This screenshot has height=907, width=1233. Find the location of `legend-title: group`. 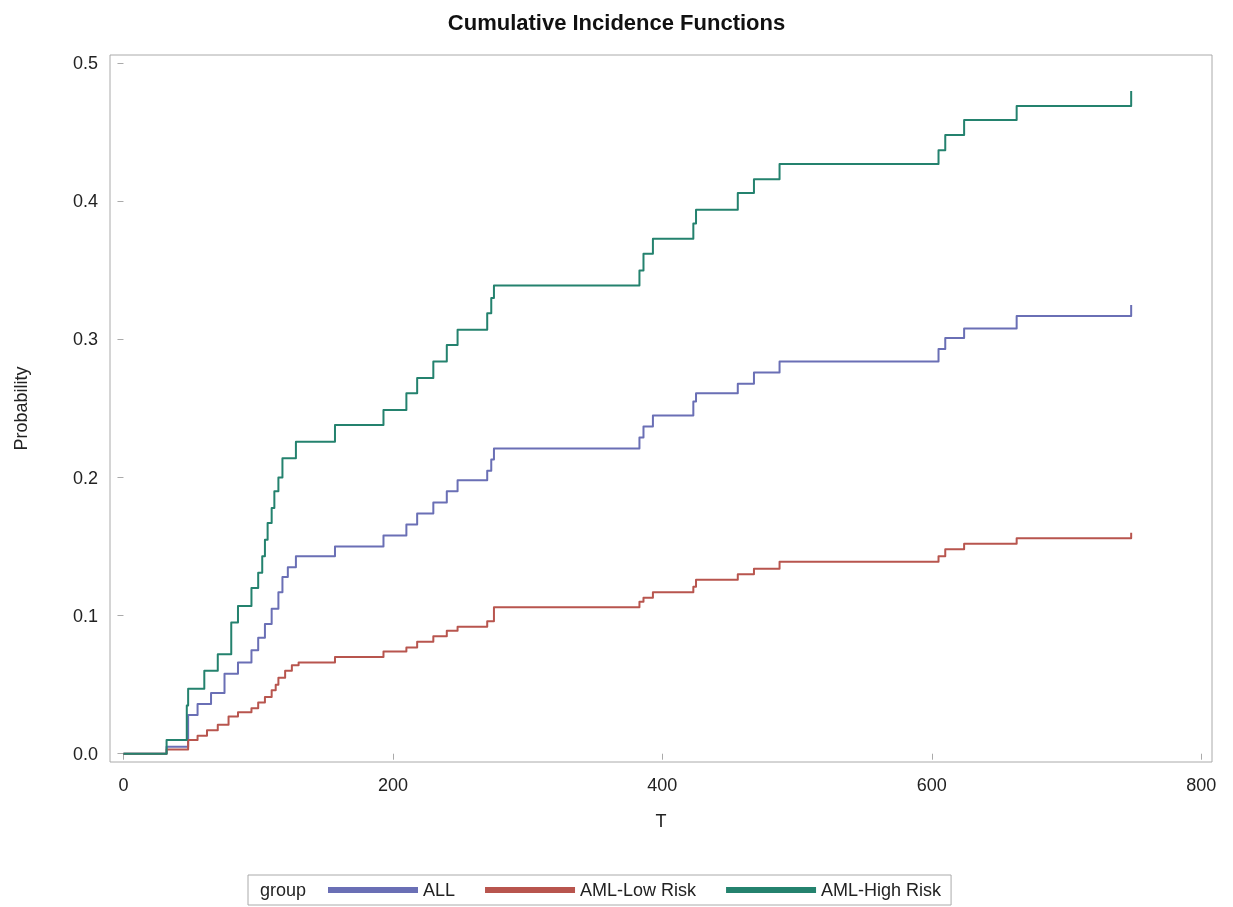

legend-title: group is located at coordinates (283, 890).